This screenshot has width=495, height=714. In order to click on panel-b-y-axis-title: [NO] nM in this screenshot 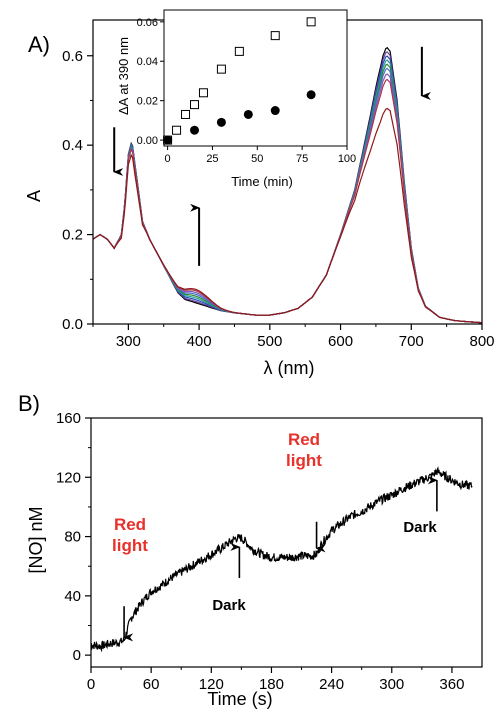, I will do `click(36, 539)`.